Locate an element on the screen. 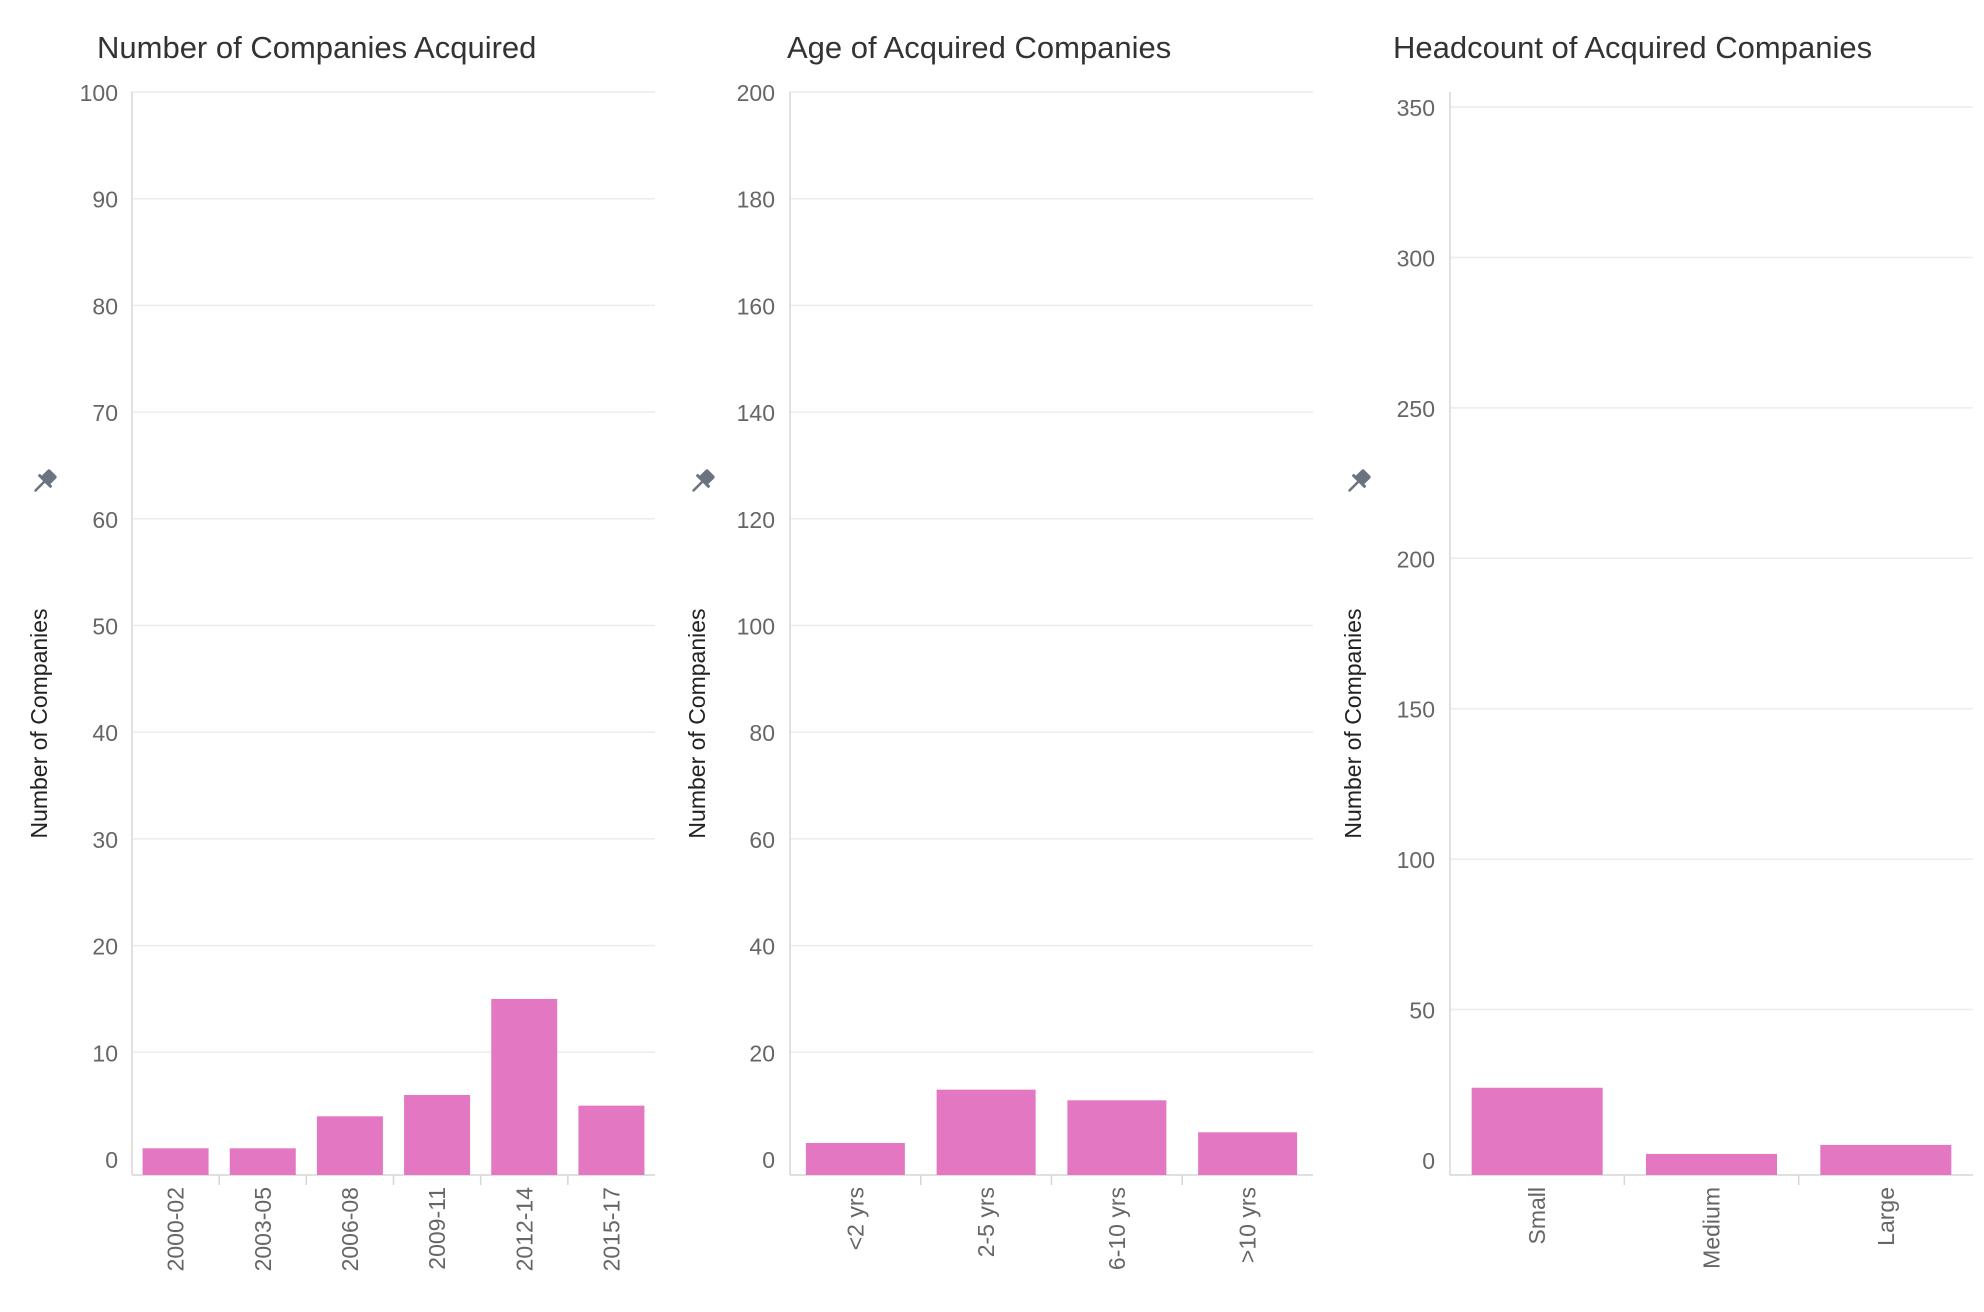  x-tick-label: >10 yrs is located at coordinates (1248, 1225).